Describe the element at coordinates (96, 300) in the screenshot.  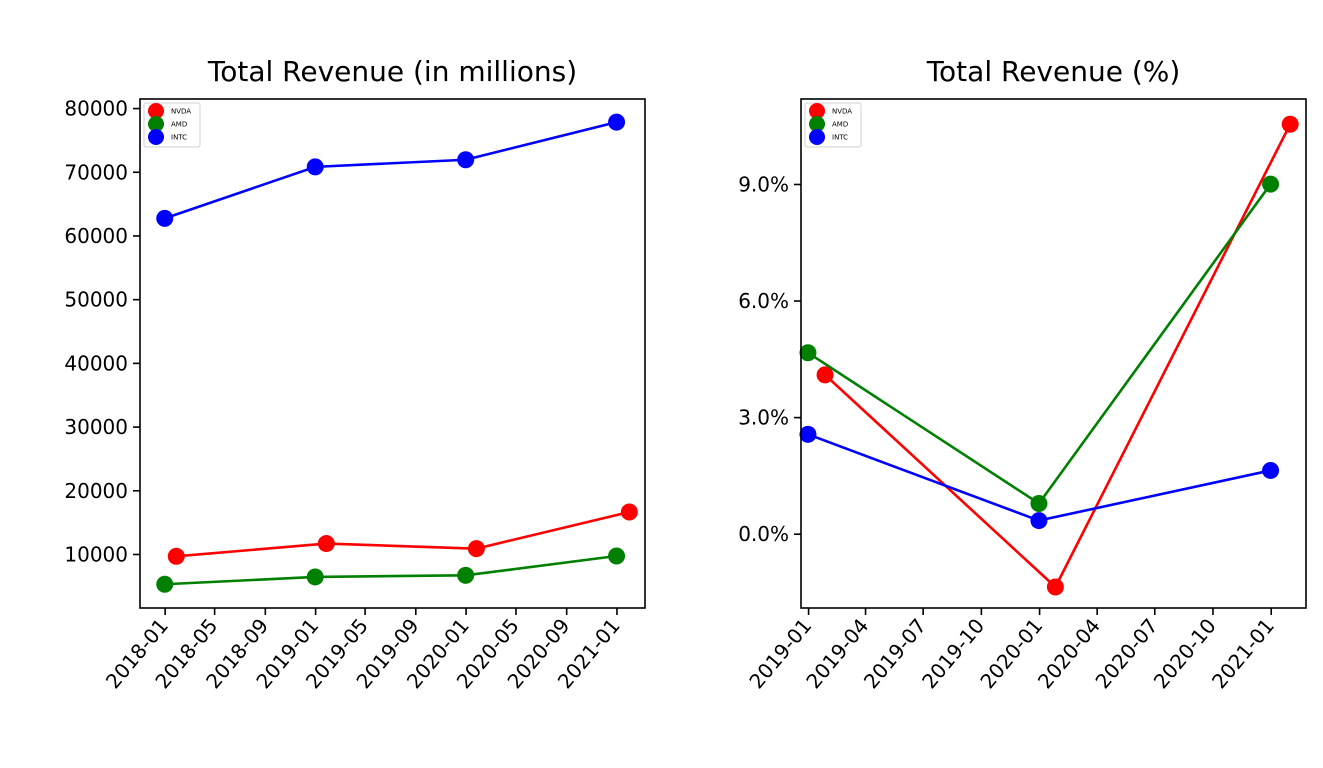
I see `y-tick-label: 50000` at that location.